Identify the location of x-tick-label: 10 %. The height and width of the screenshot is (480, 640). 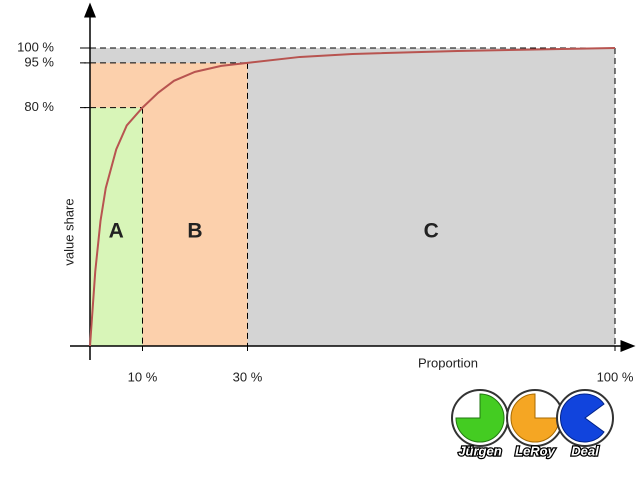
(143, 376).